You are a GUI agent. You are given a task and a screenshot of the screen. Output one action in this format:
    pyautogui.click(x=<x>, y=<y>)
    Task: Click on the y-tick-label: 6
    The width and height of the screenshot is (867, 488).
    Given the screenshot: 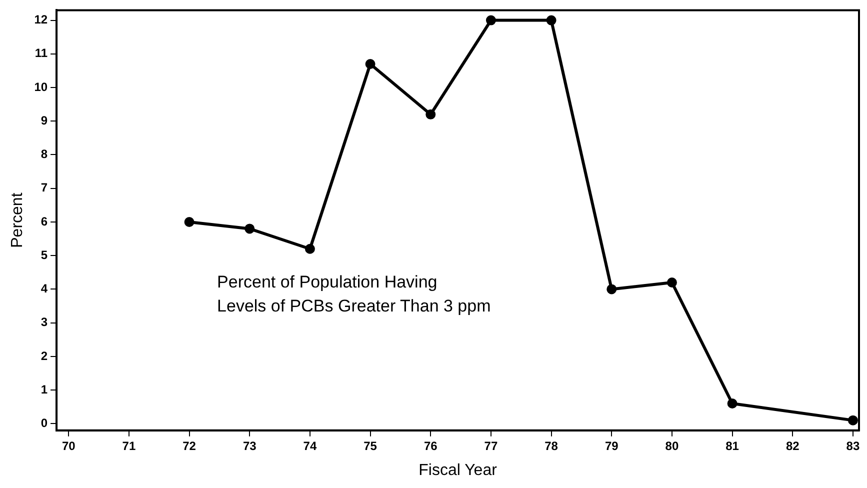 What is the action you would take?
    pyautogui.click(x=44, y=221)
    